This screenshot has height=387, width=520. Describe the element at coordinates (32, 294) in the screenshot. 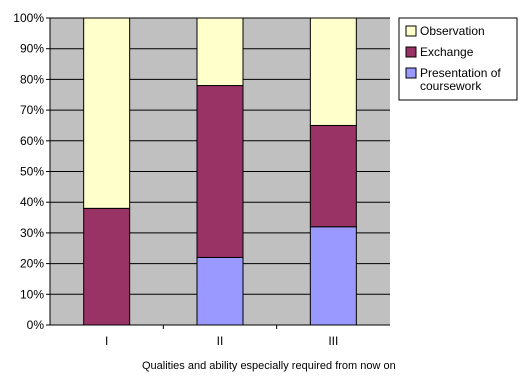

I see `y-tick-label: 10%` at that location.